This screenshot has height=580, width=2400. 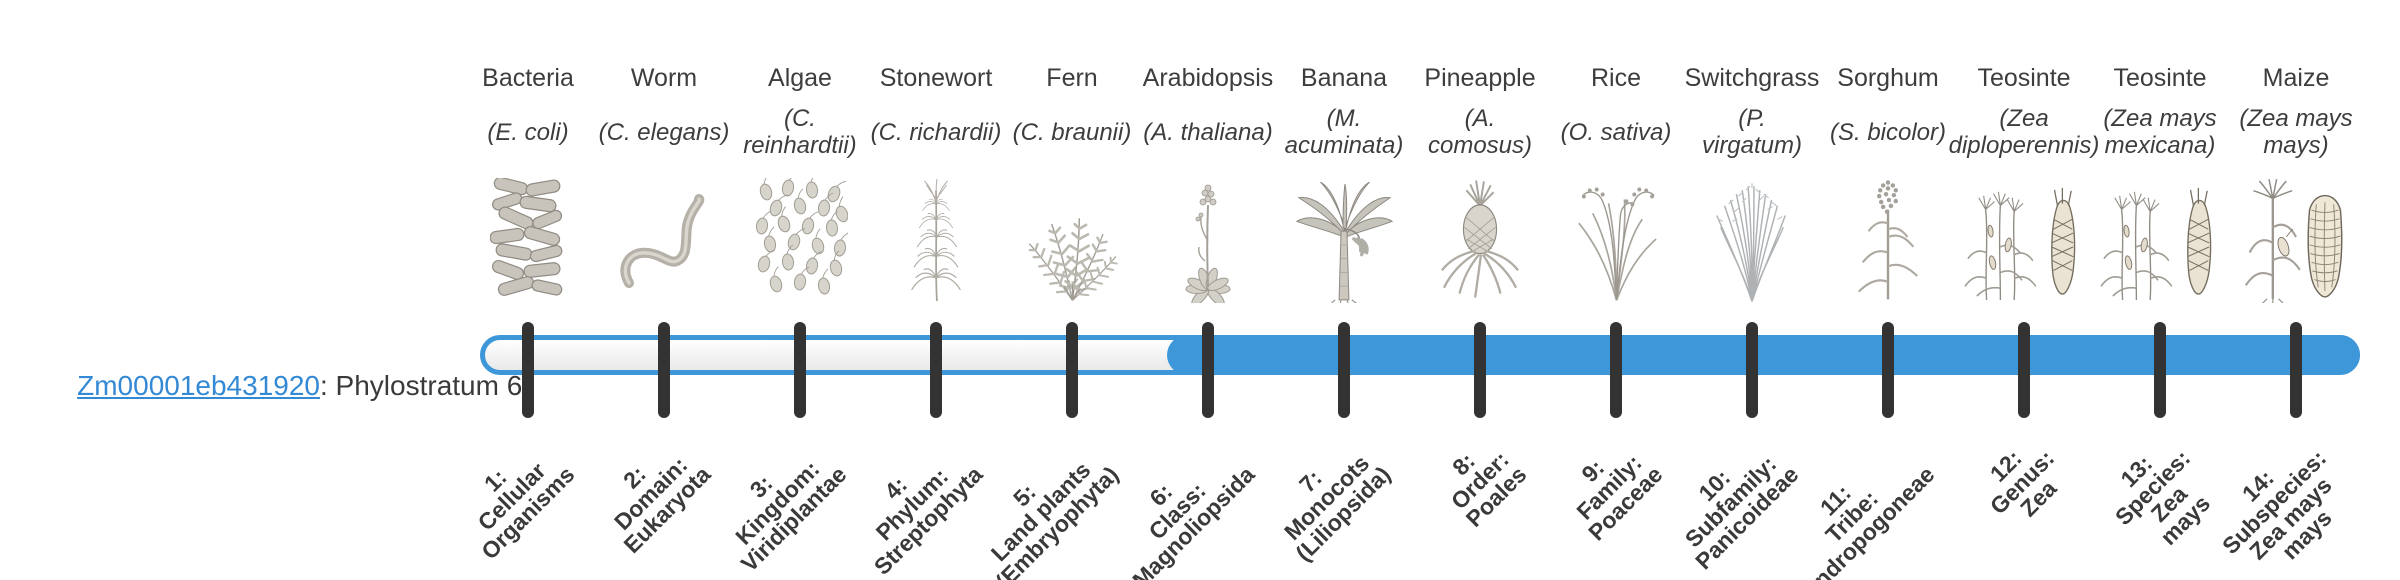 What do you see at coordinates (1072, 259) in the screenshot?
I see `fern-illustration` at bounding box center [1072, 259].